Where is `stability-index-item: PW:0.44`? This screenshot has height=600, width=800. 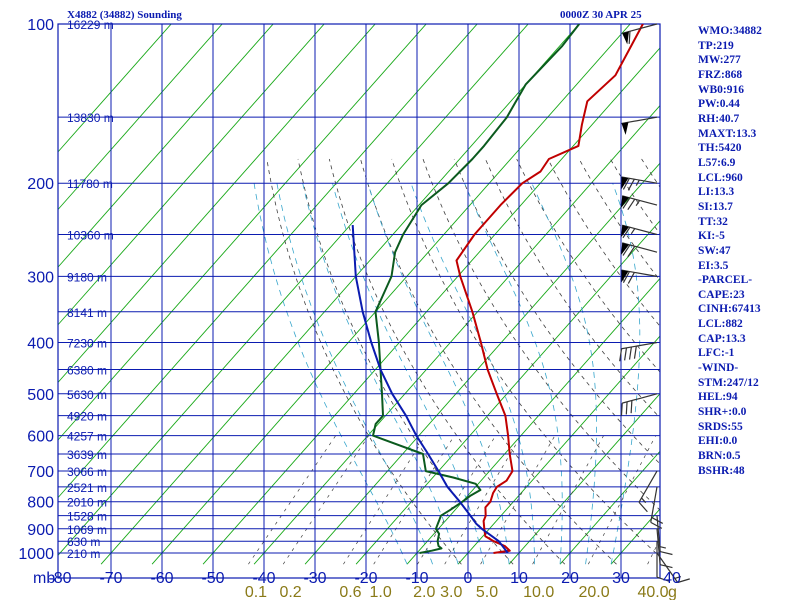
stability-index-item: PW:0.44 is located at coordinates (719, 104).